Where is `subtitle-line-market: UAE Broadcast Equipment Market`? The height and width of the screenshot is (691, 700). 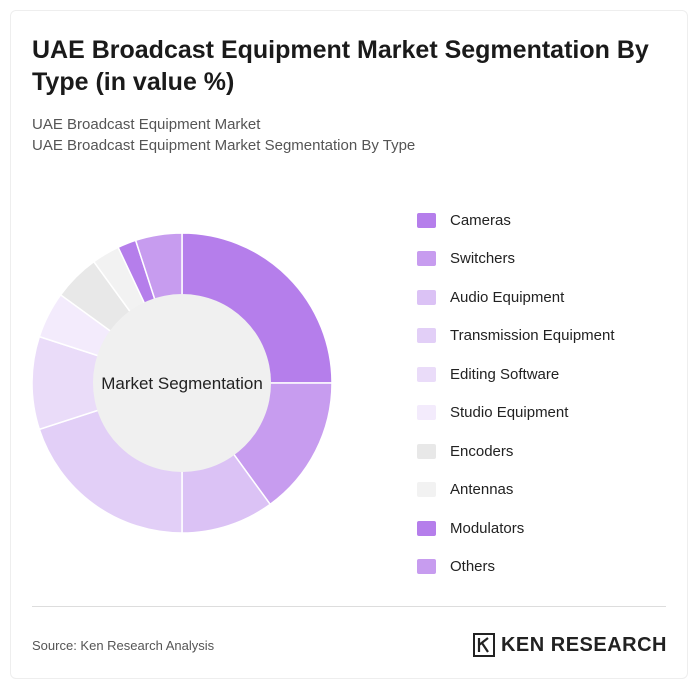
subtitle-line-market: UAE Broadcast Equipment Market is located at coordinates (146, 124).